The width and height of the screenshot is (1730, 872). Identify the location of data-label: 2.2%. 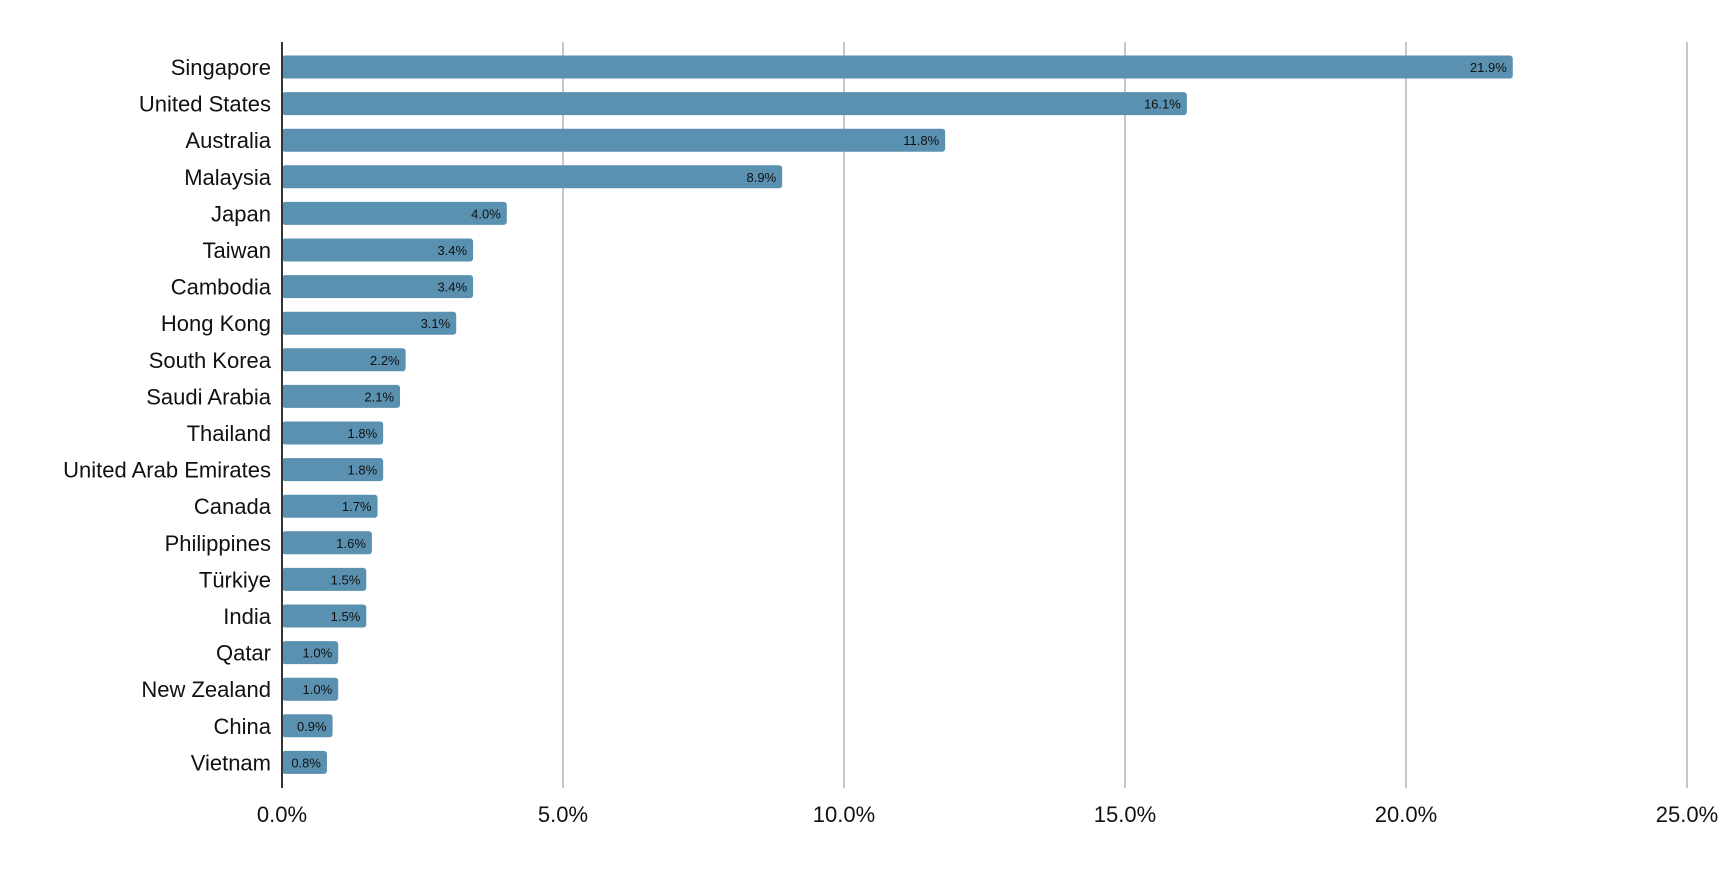
(385, 360).